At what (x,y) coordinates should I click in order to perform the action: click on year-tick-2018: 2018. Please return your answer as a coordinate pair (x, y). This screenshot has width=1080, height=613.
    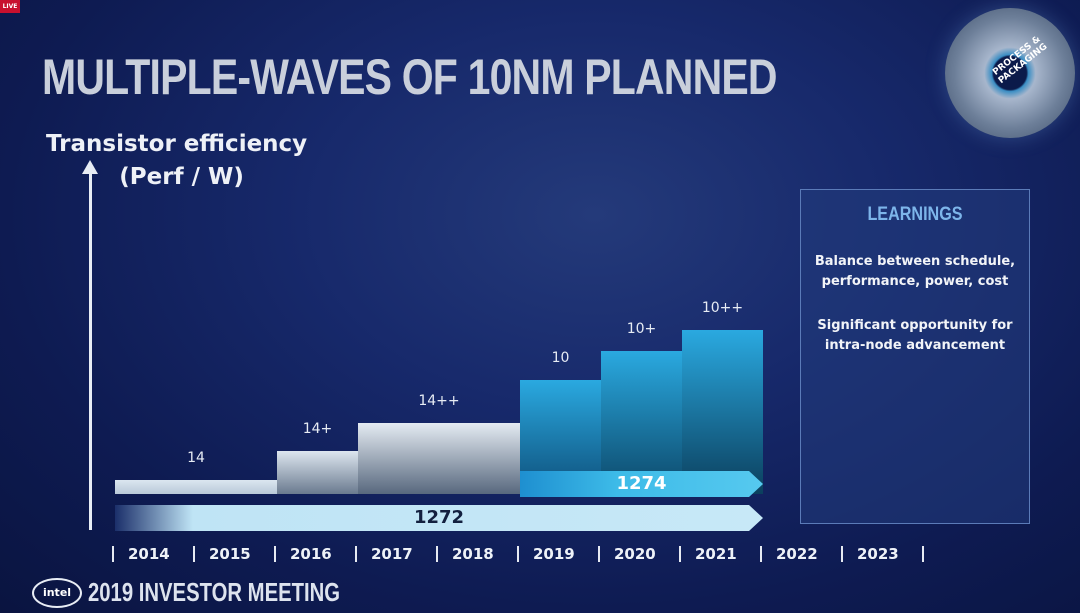
    Looking at the image, I should click on (476, 554).